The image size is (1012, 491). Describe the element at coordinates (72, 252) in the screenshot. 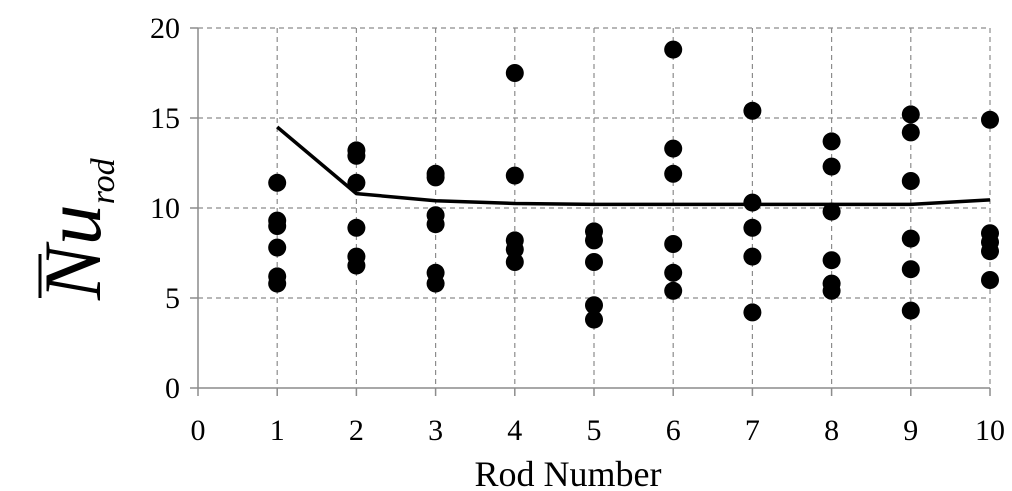

I see `y-axis-title-main: Nu` at that location.